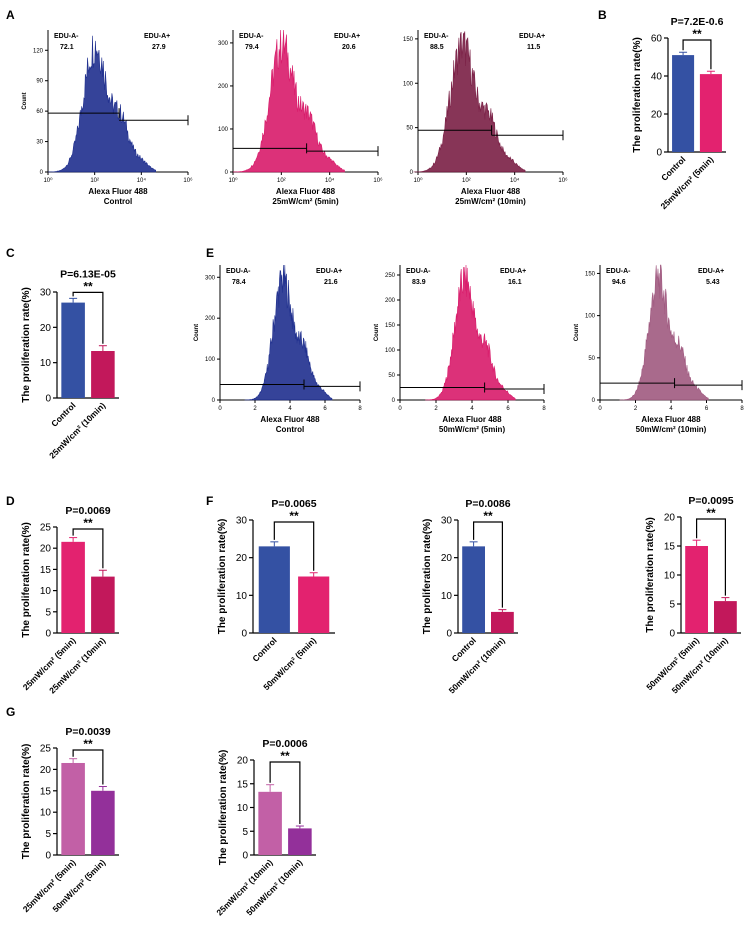 The width and height of the screenshot is (754, 945). I want to click on edu-negative-value: 88.5, so click(437, 47).